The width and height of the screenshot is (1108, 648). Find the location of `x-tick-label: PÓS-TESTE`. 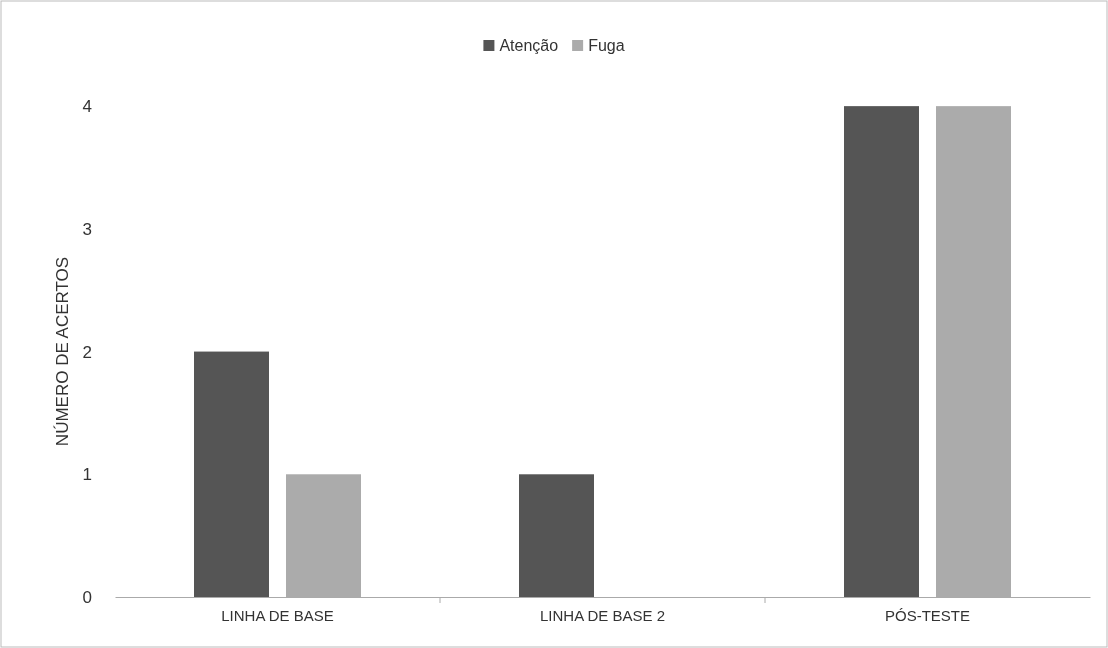

x-tick-label: PÓS-TESTE is located at coordinates (927, 615).